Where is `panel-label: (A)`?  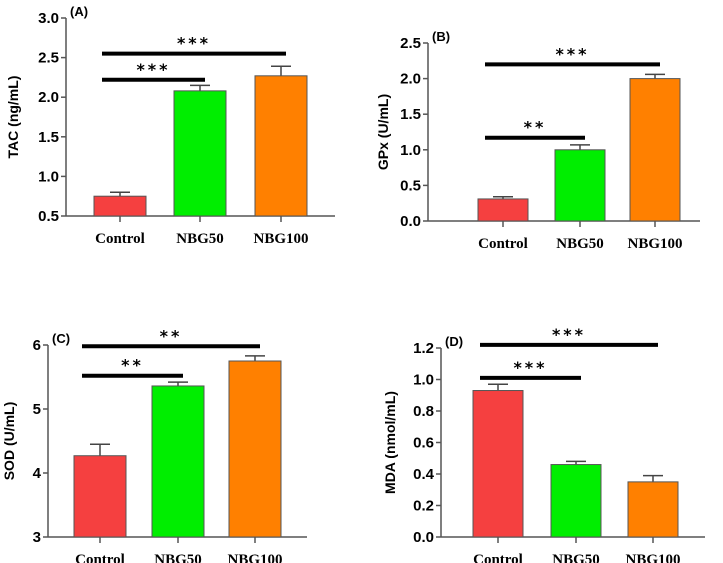
panel-label: (A) is located at coordinates (79, 11).